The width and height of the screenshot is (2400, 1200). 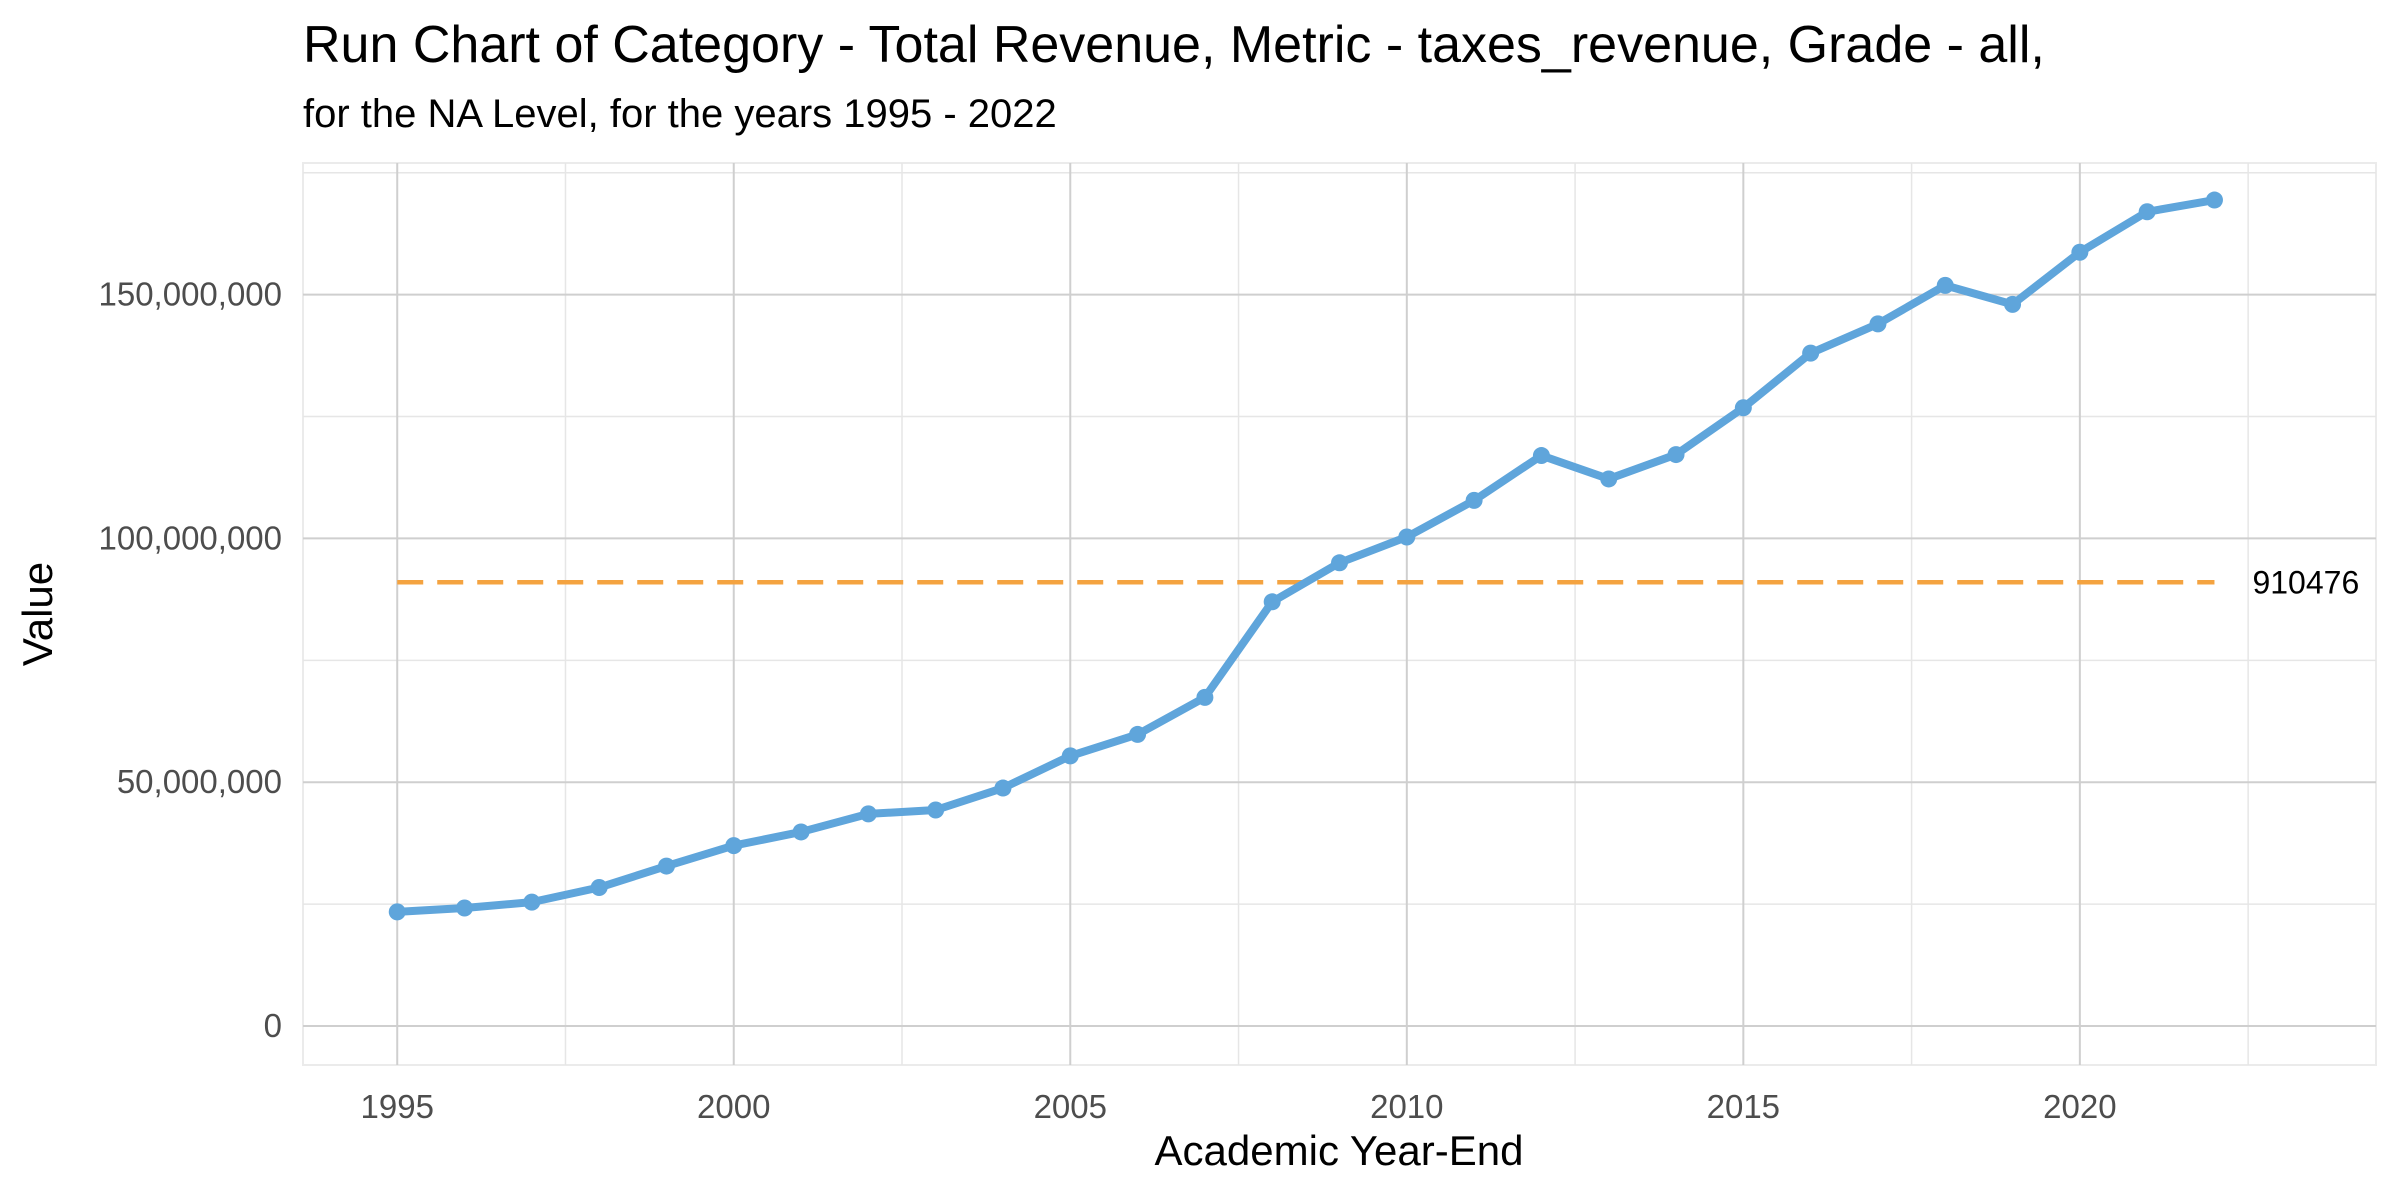 What do you see at coordinates (2079, 1106) in the screenshot?
I see `x-tick-label: 2020` at bounding box center [2079, 1106].